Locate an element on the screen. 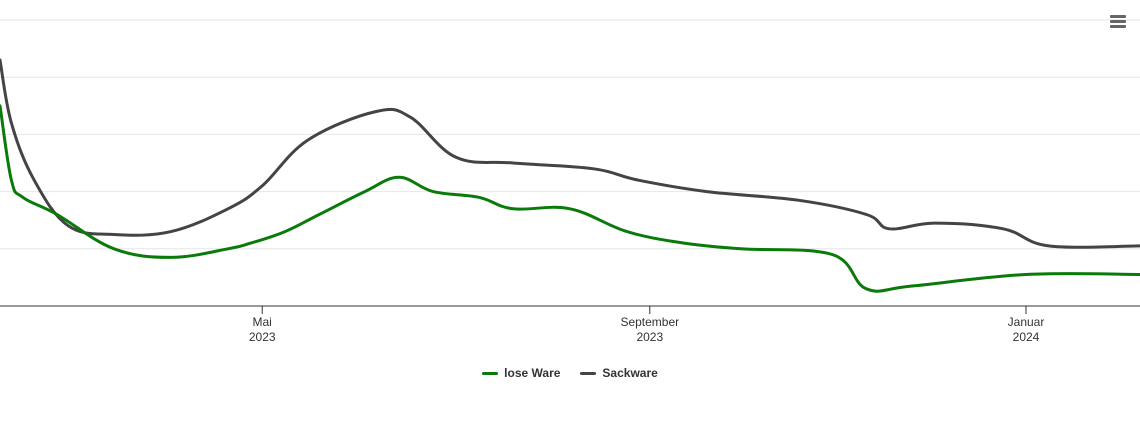  x-tick-label-month: Januar is located at coordinates (1026, 322).